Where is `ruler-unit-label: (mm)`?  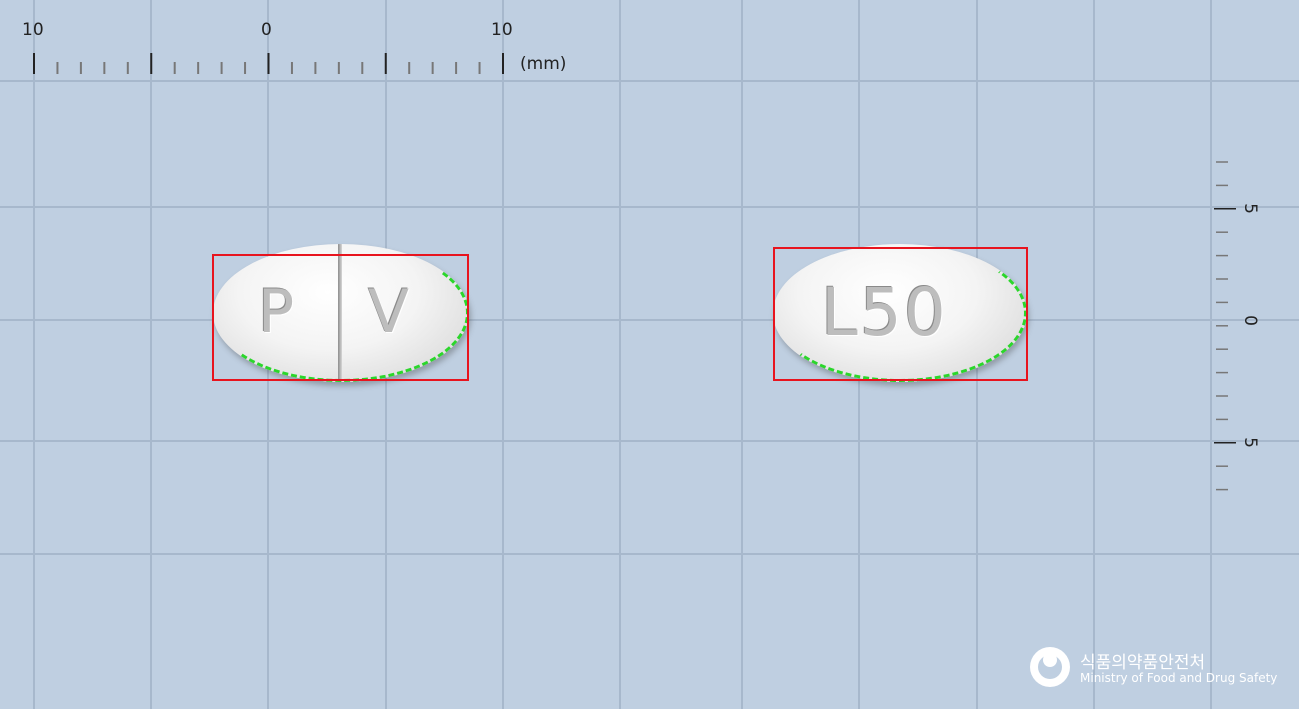
ruler-unit-label: (mm) is located at coordinates (543, 64).